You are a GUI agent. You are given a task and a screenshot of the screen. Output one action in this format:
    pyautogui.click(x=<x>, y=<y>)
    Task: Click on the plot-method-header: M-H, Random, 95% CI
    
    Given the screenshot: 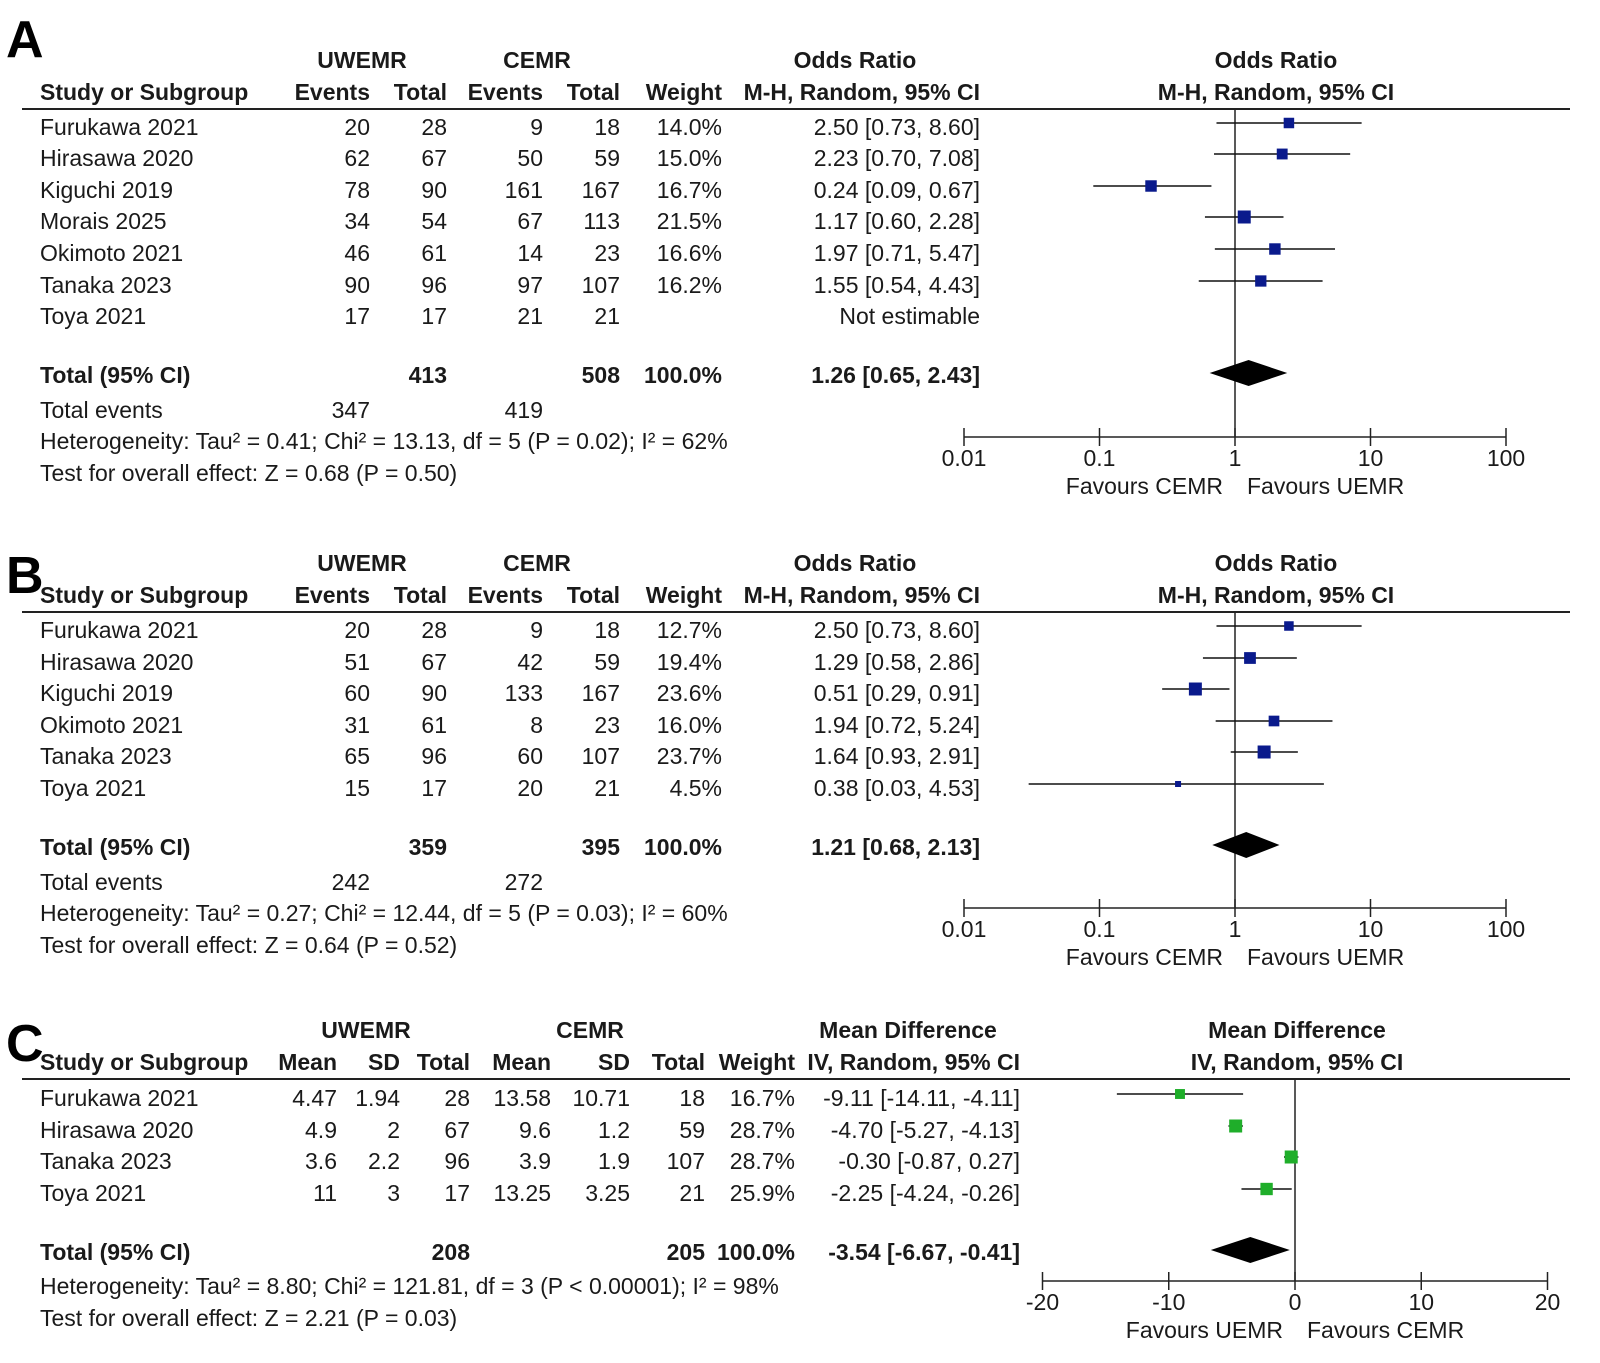 What is the action you would take?
    pyautogui.click(x=1276, y=595)
    